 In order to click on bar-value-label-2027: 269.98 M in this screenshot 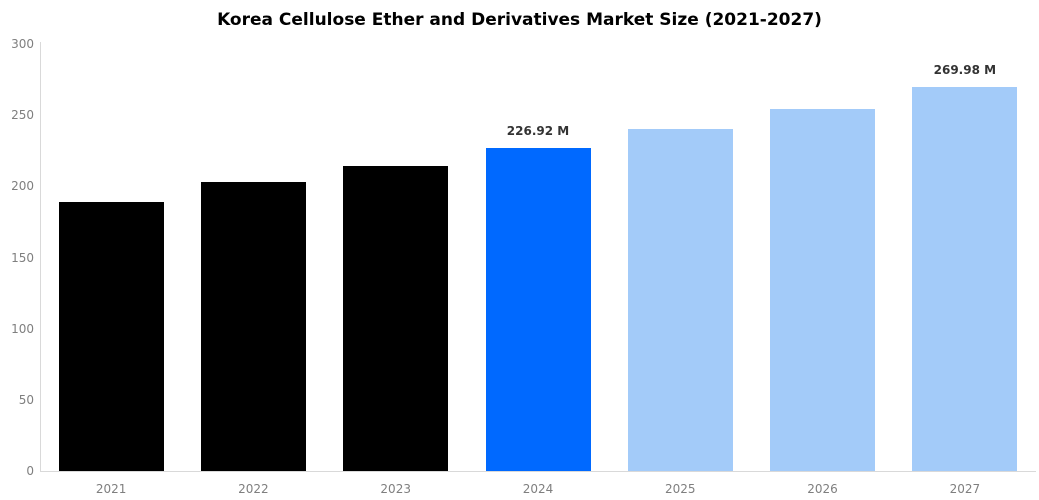, I will do `click(965, 69)`.